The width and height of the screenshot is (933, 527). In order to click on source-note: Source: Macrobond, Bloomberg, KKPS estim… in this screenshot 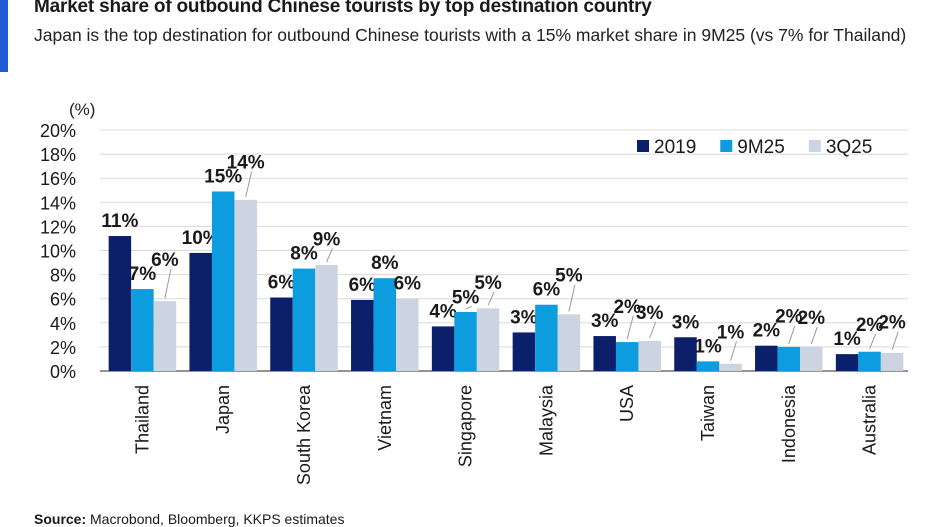, I will do `click(189, 519)`.